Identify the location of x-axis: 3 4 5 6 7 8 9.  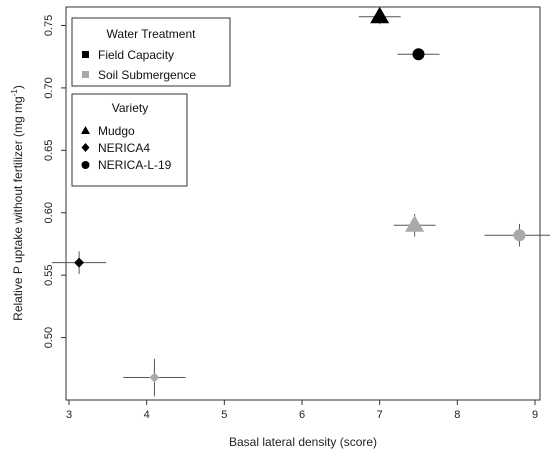
(303, 410).